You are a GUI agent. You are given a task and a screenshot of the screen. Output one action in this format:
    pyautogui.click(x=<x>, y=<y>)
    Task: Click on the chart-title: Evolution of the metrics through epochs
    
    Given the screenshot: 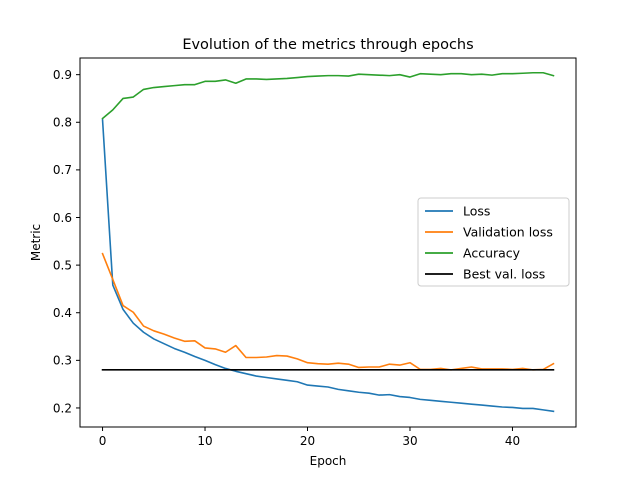 What is the action you would take?
    pyautogui.click(x=327, y=45)
    